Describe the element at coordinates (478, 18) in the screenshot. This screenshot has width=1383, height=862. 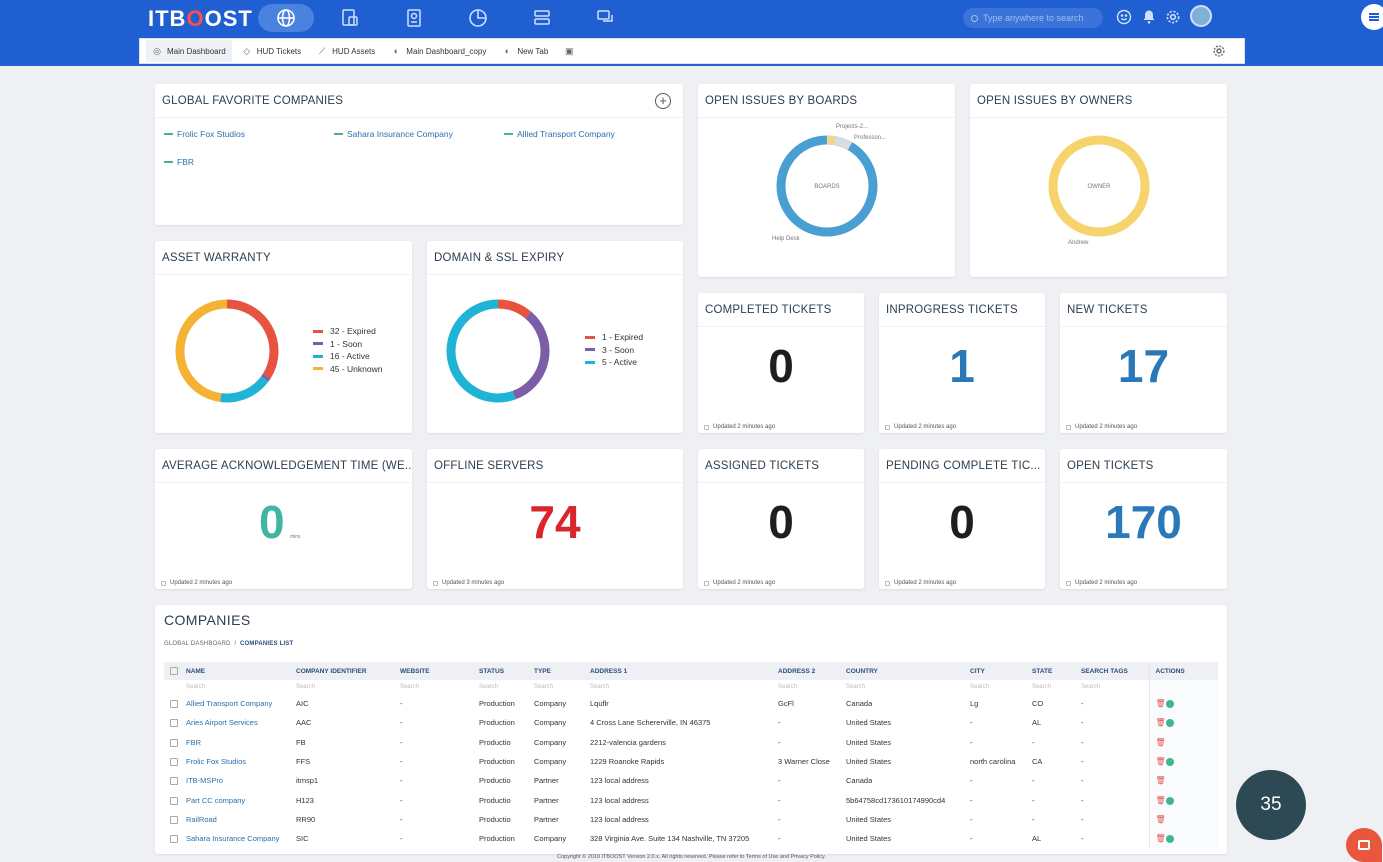
I see `pie-chart-icon` at that location.